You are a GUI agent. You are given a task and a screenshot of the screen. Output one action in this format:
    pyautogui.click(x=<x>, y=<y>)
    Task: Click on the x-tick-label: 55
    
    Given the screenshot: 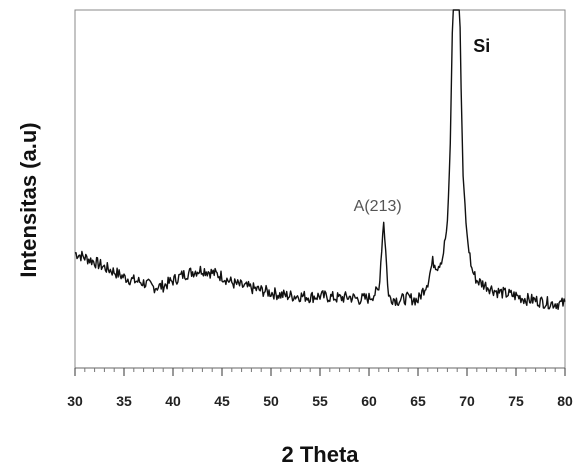 What is the action you would take?
    pyautogui.click(x=320, y=401)
    